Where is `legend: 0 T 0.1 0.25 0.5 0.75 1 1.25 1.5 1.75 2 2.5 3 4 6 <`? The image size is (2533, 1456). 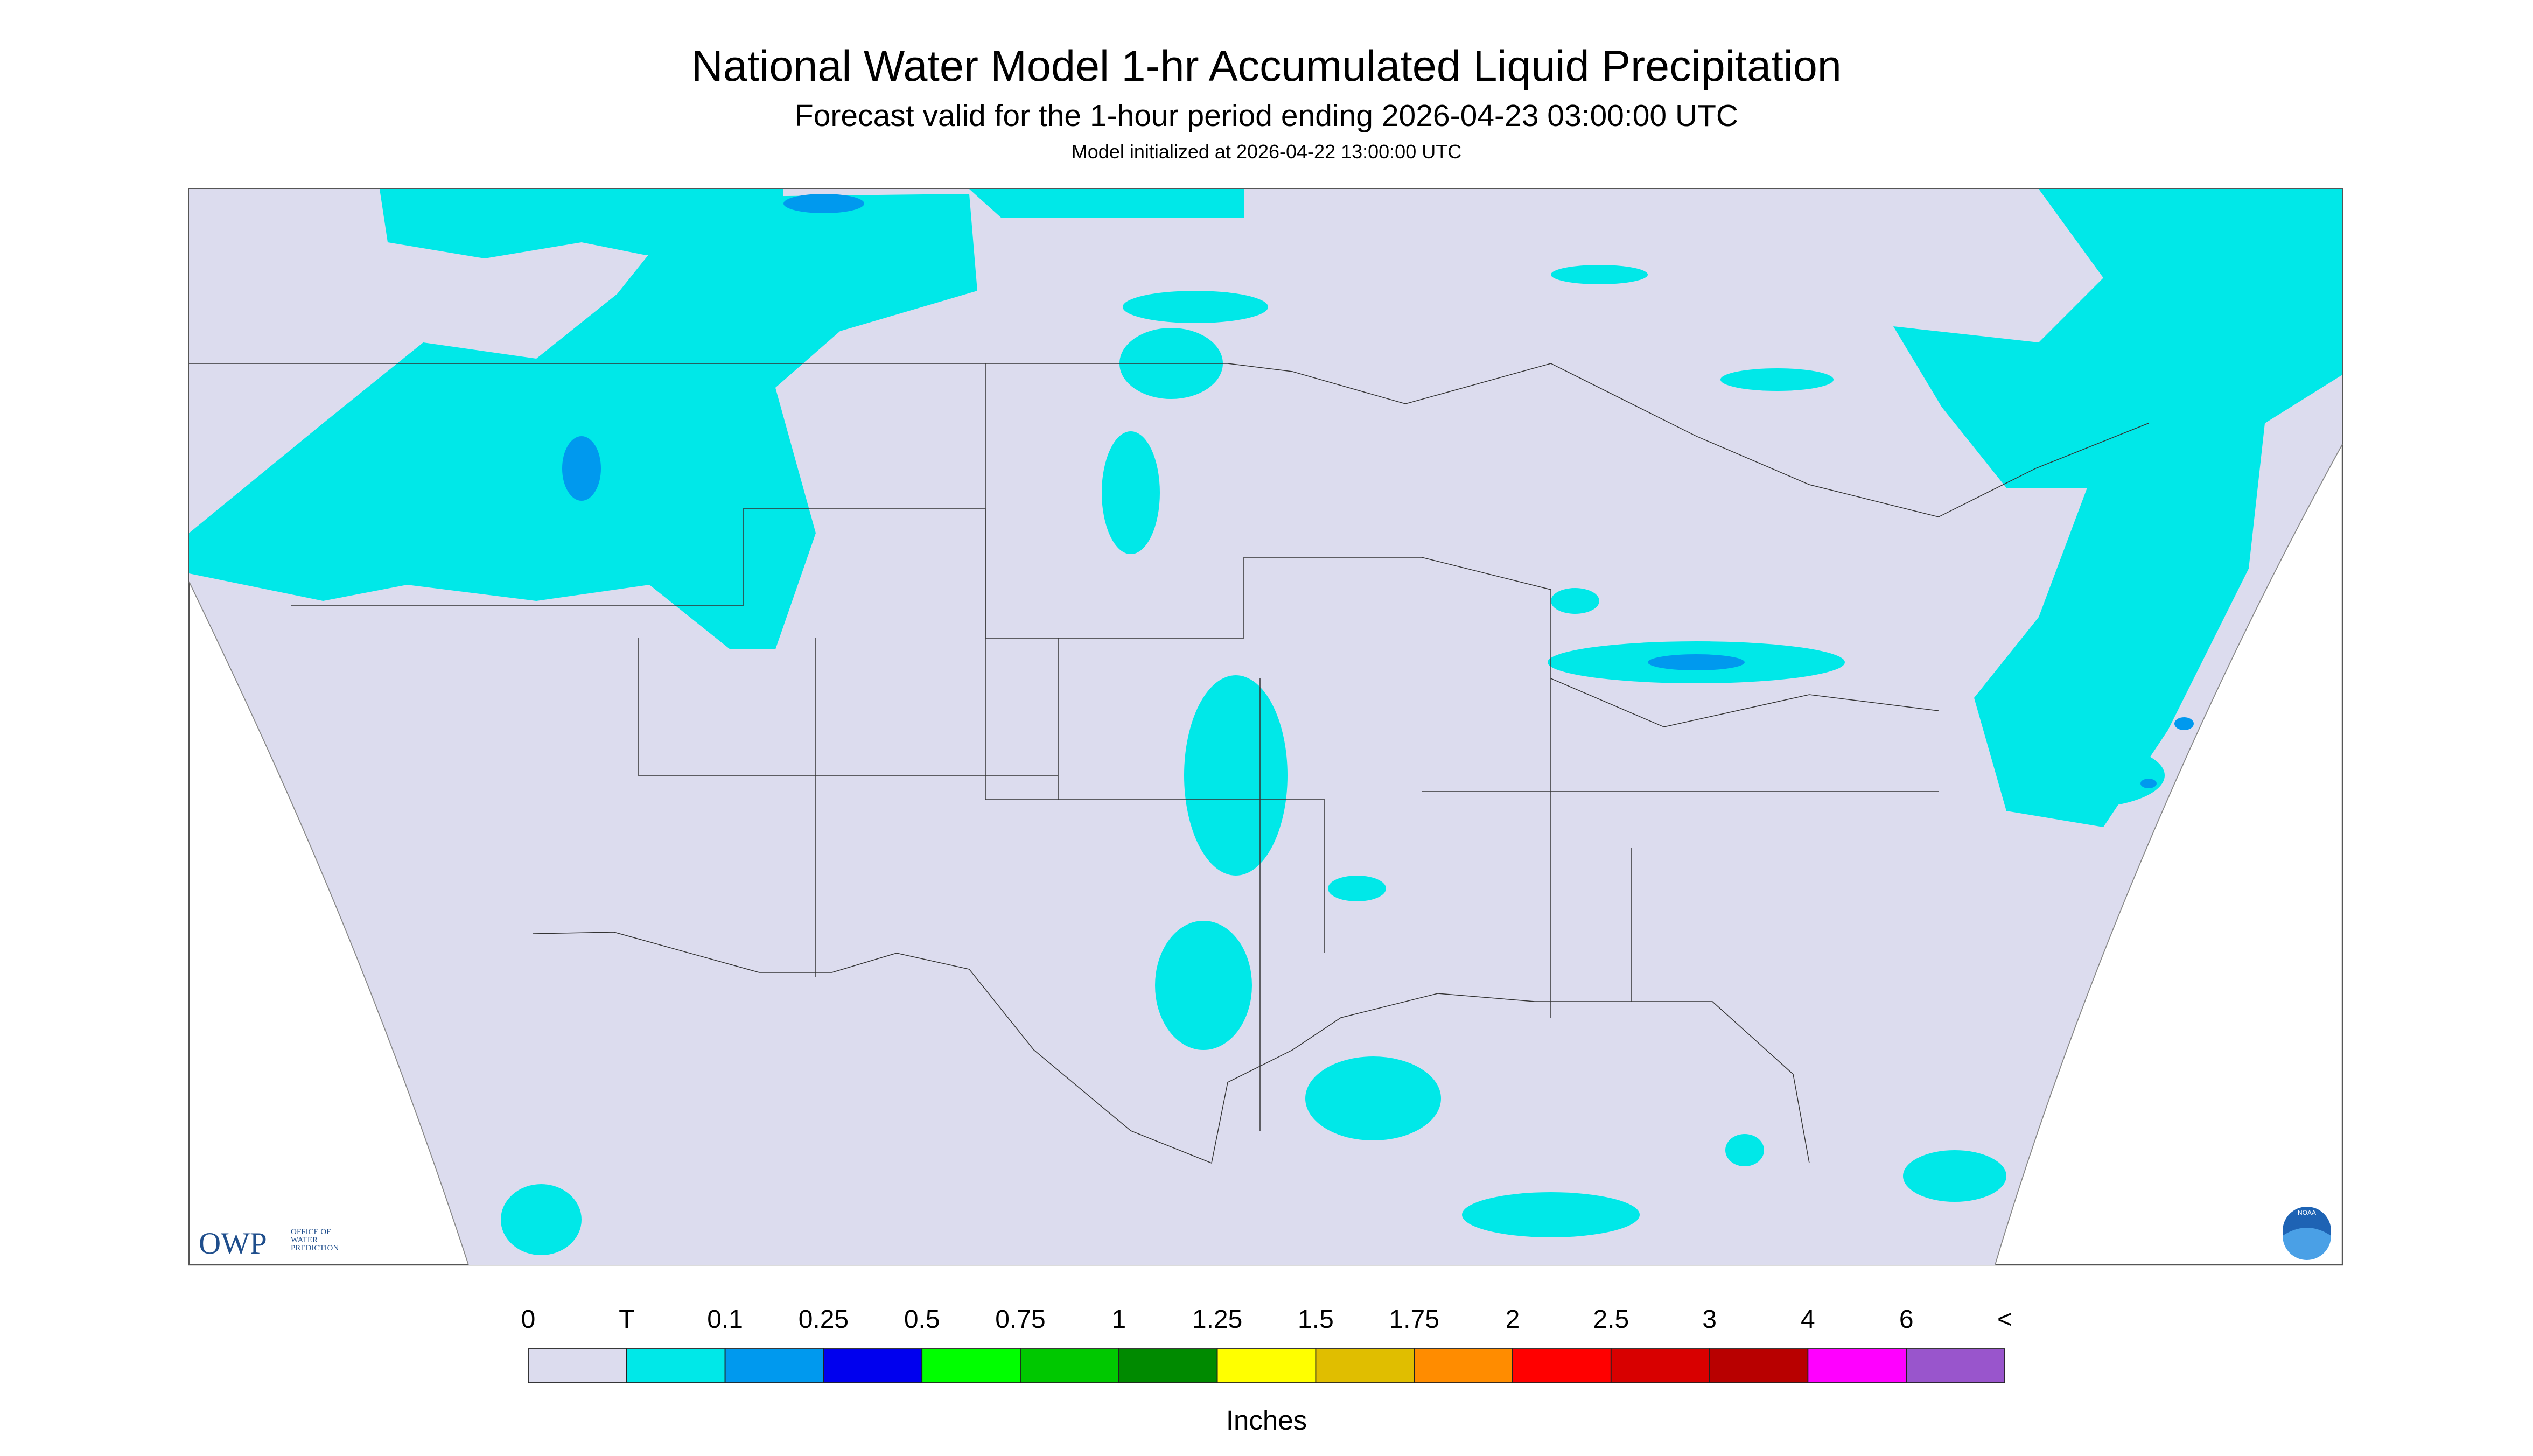 legend: 0 T 0.1 0.25 0.5 0.75 1 1.25 1.5 1.75 2 2.5 3 4 6 < is located at coordinates (1266, 1344).